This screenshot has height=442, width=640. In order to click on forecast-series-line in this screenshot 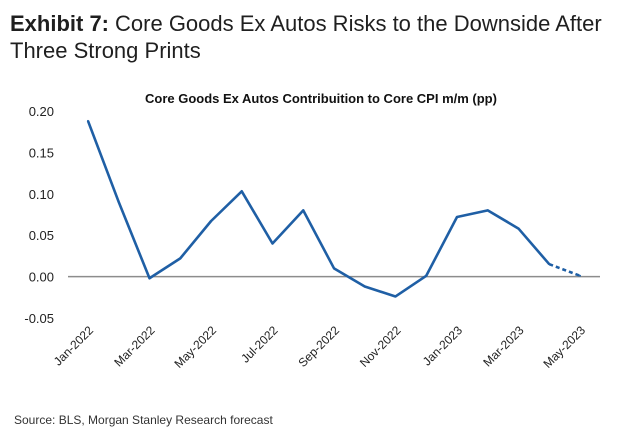, I will do `click(564, 269)`.